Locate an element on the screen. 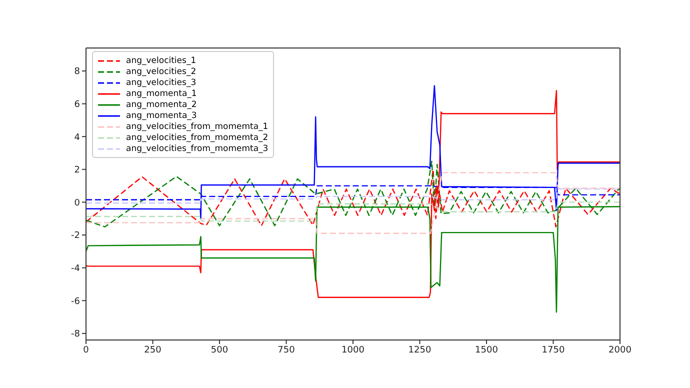 The height and width of the screenshot is (388, 690). y-tick-label: -4 is located at coordinates (75, 269).